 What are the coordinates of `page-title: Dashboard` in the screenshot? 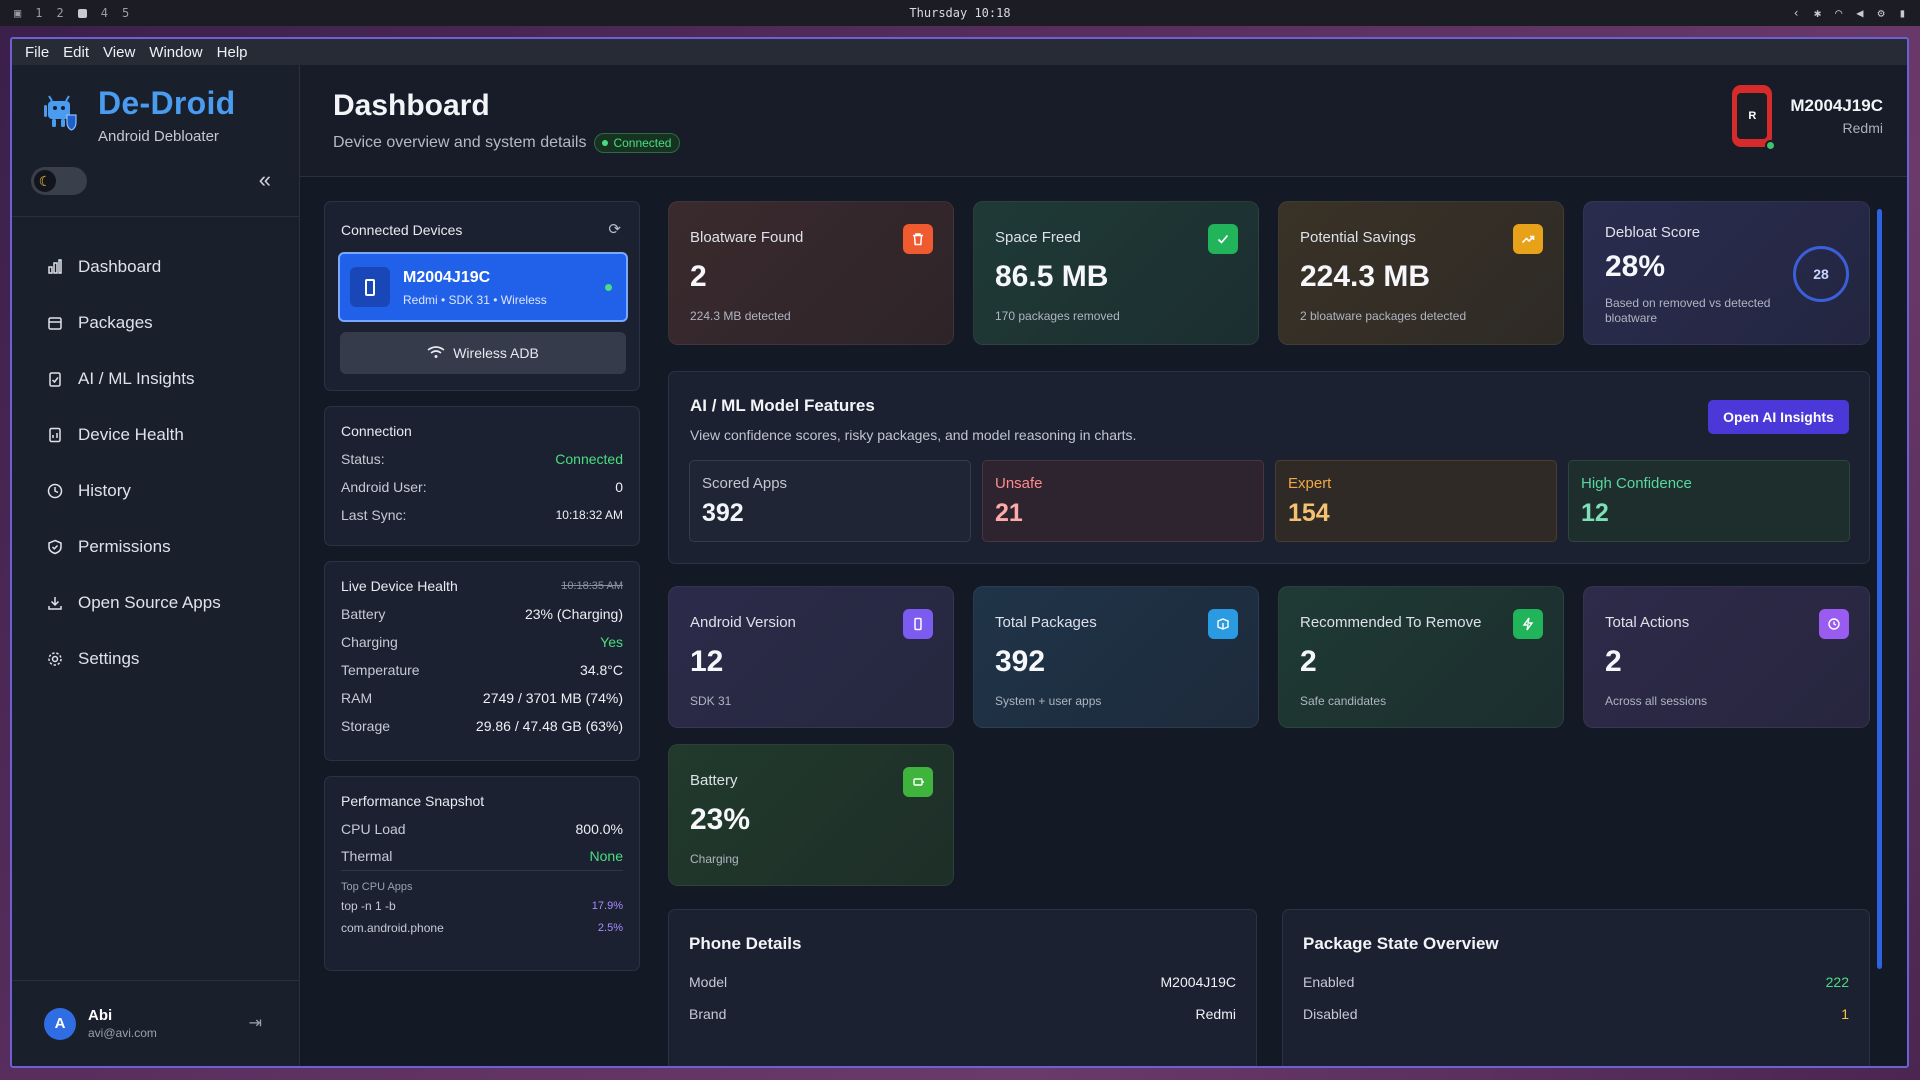 It's located at (411, 105).